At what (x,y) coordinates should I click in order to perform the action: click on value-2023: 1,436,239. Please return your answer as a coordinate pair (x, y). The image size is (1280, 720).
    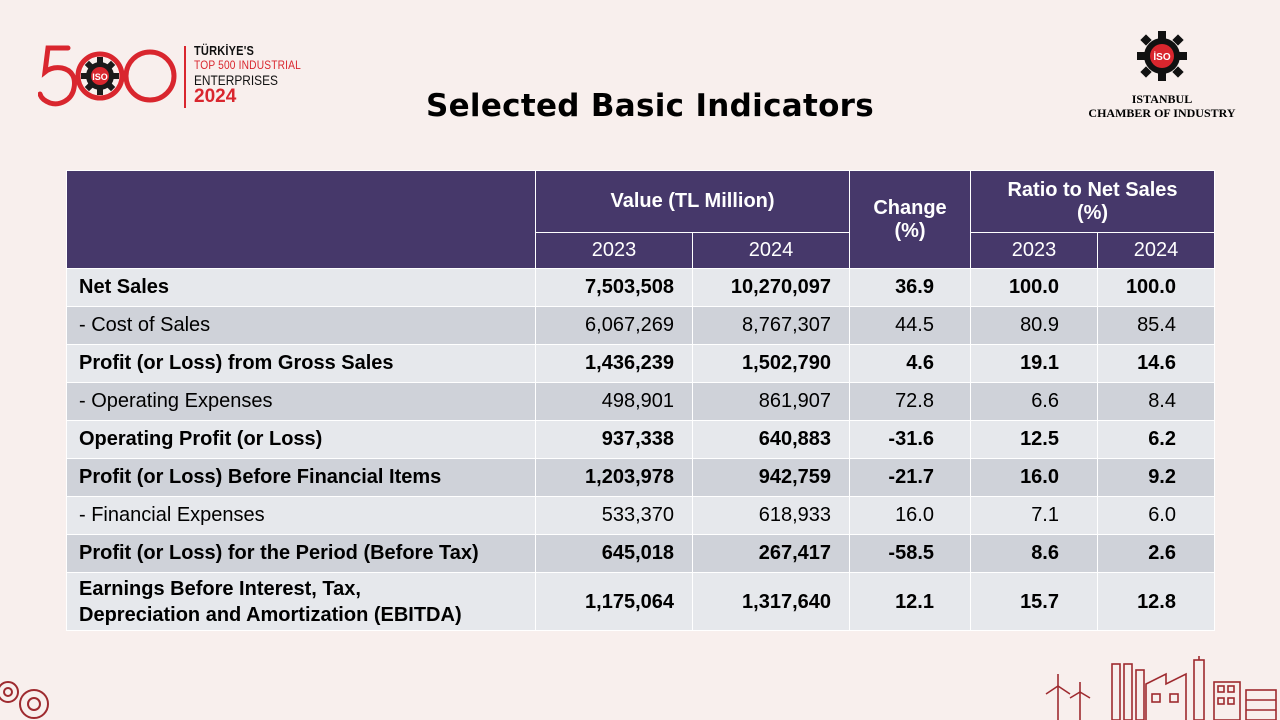
    Looking at the image, I should click on (614, 363).